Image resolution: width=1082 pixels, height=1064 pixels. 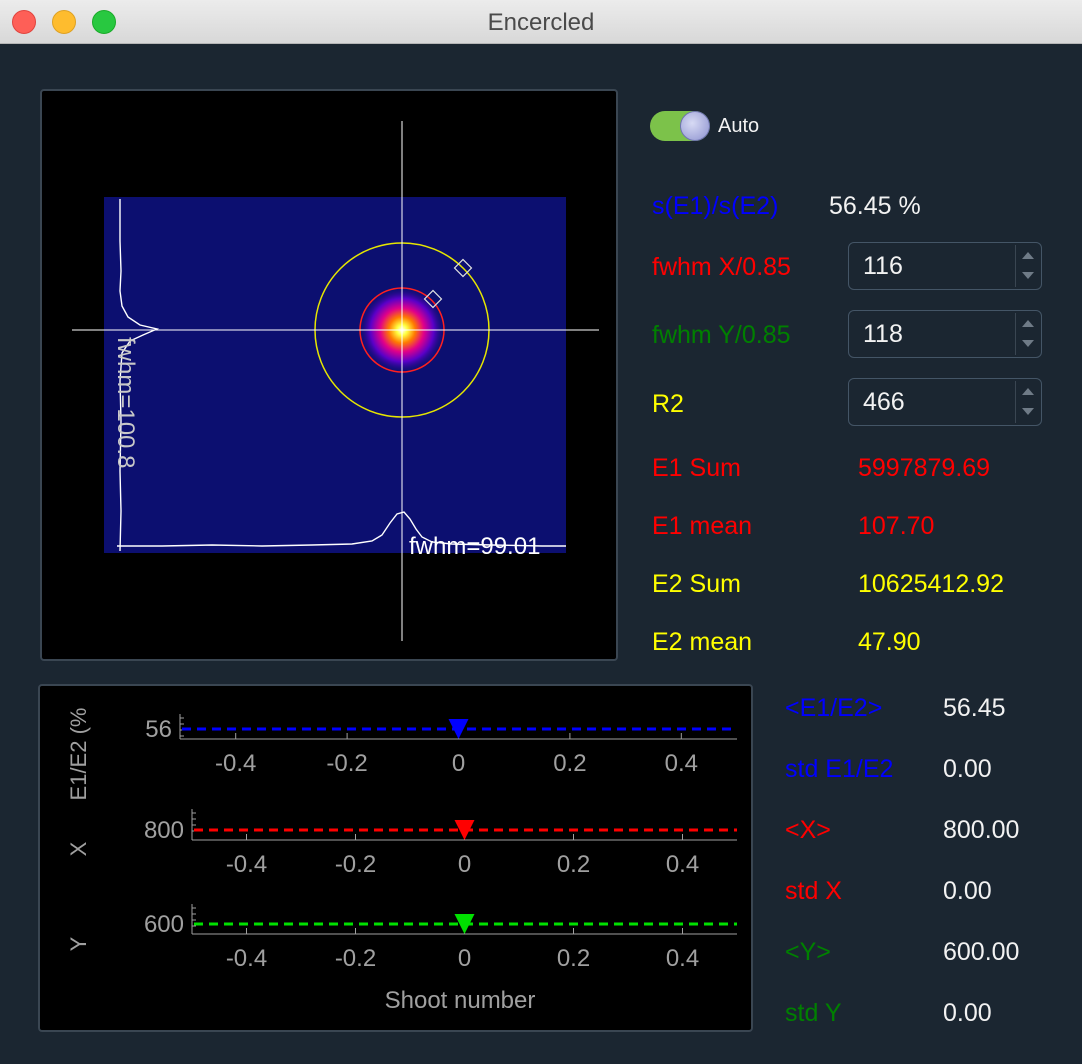 What do you see at coordinates (974, 708) in the screenshot?
I see `mean-ratio-value: 56.45` at bounding box center [974, 708].